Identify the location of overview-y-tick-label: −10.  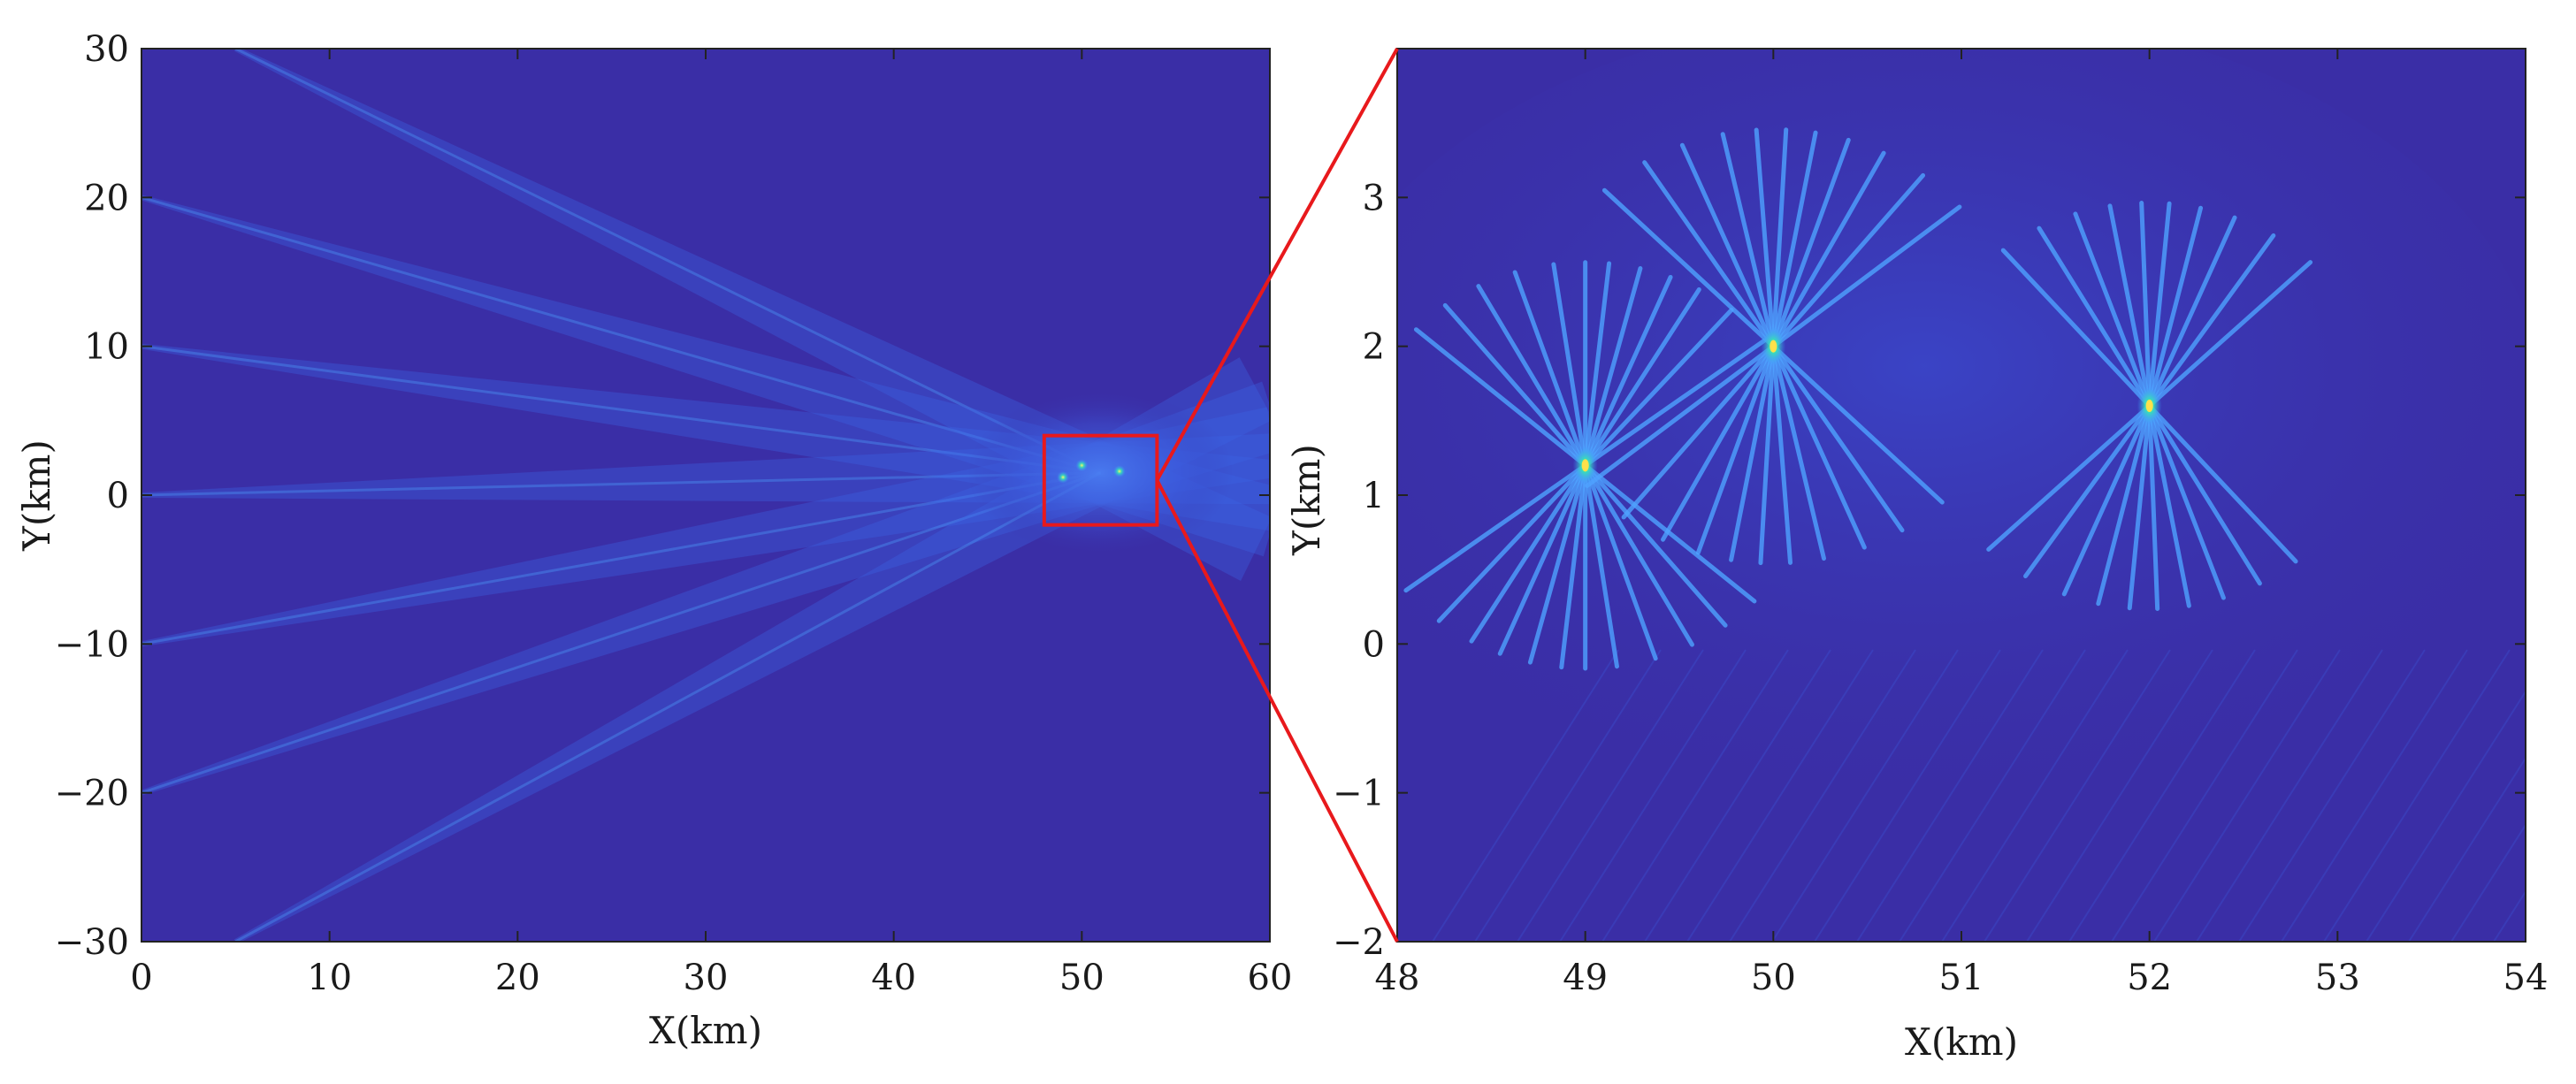
(92, 644).